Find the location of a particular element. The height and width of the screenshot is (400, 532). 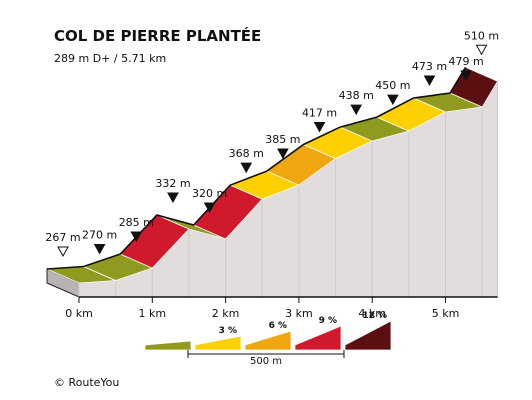

elevation-label: 385 m is located at coordinates (282, 139).